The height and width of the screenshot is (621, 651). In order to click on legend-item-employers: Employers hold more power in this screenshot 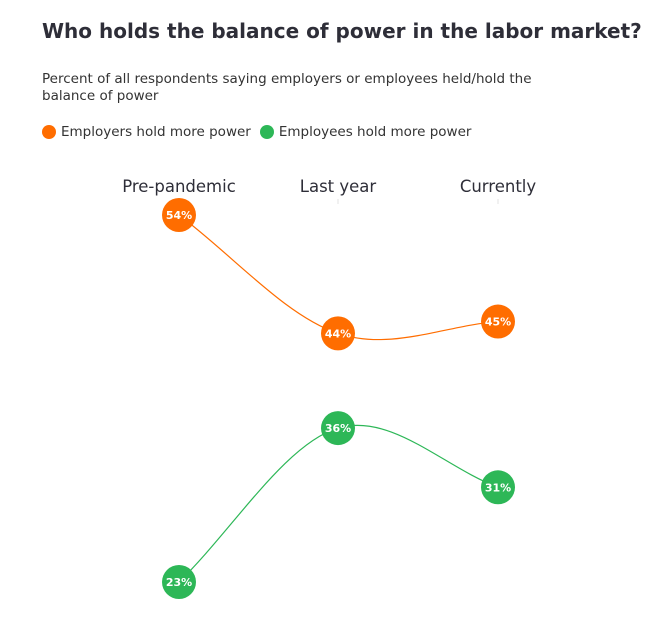, I will do `click(146, 132)`.